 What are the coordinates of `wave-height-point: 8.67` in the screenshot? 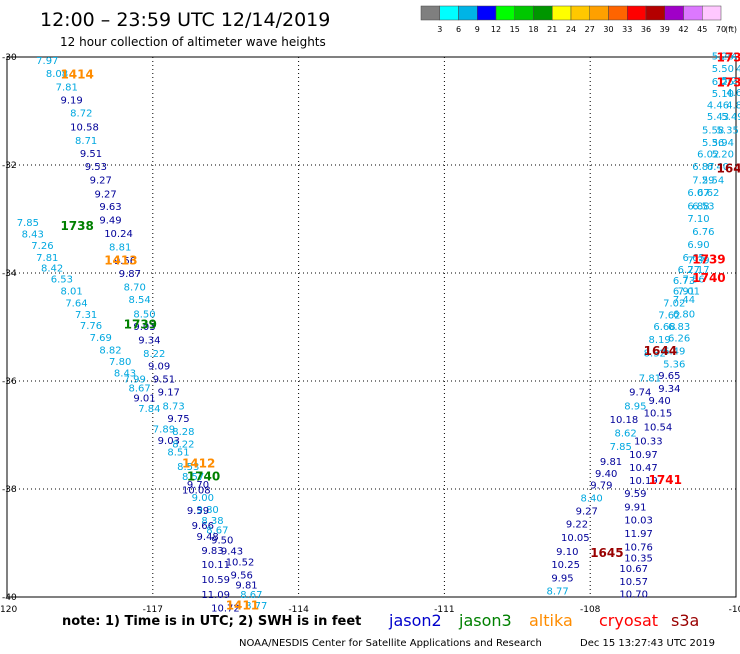 It's located at (251, 595).